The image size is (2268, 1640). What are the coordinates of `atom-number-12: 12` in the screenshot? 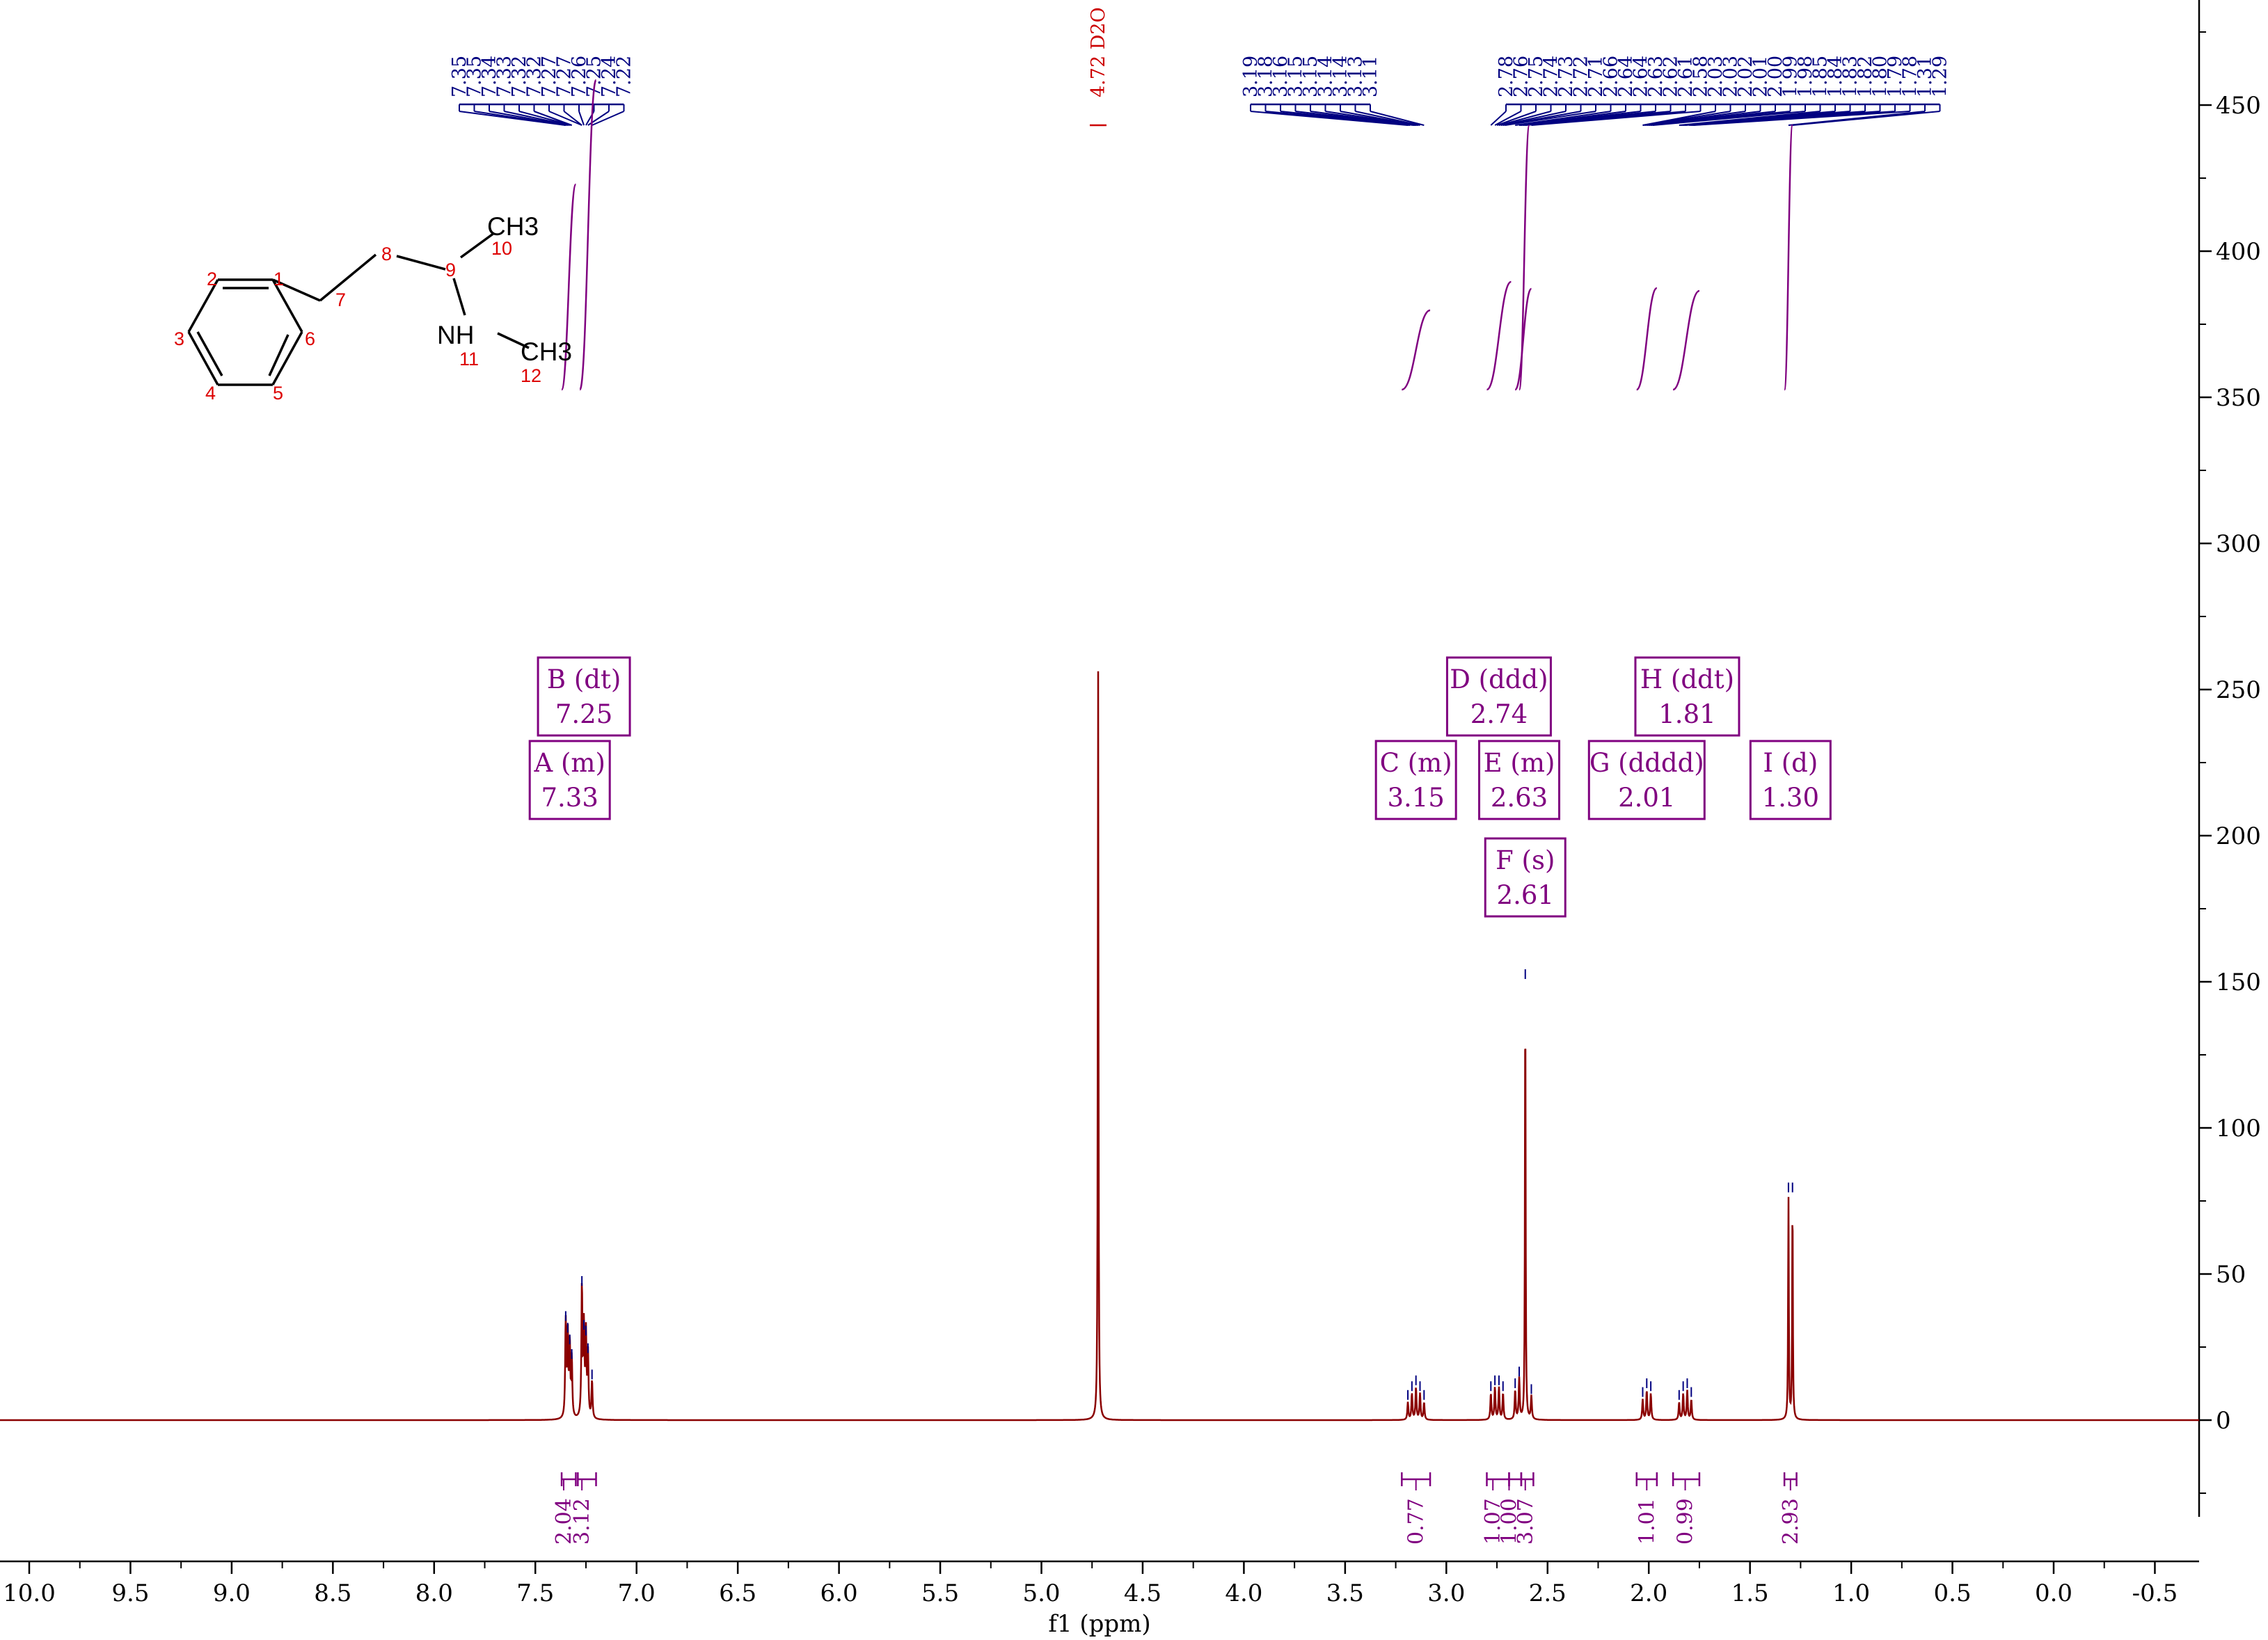 It's located at (531, 375).